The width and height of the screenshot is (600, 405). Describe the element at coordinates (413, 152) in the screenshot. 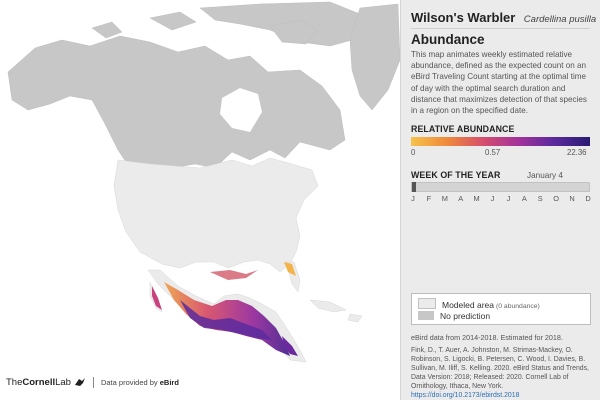

I see `legend-tick-min: 0` at that location.